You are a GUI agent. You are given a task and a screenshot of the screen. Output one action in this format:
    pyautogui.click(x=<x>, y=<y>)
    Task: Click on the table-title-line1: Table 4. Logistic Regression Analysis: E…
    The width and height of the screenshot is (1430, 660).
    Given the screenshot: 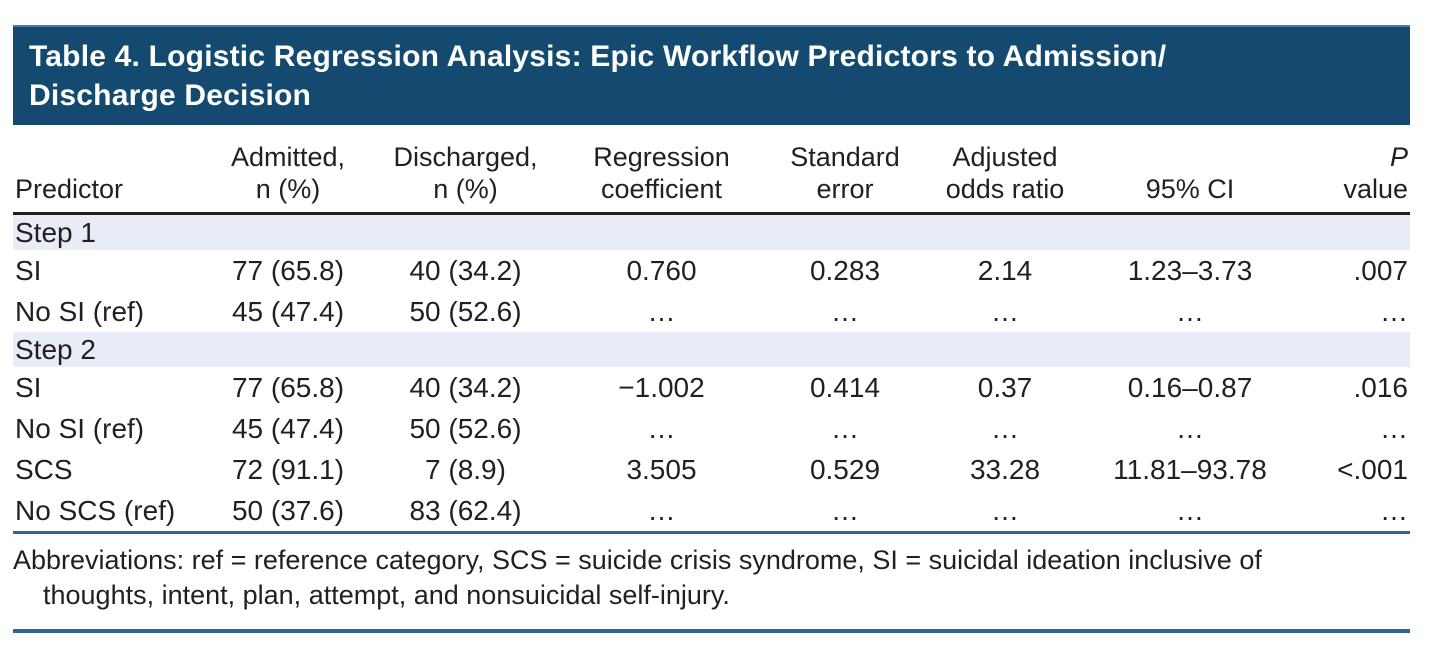 What is the action you would take?
    pyautogui.click(x=598, y=56)
    